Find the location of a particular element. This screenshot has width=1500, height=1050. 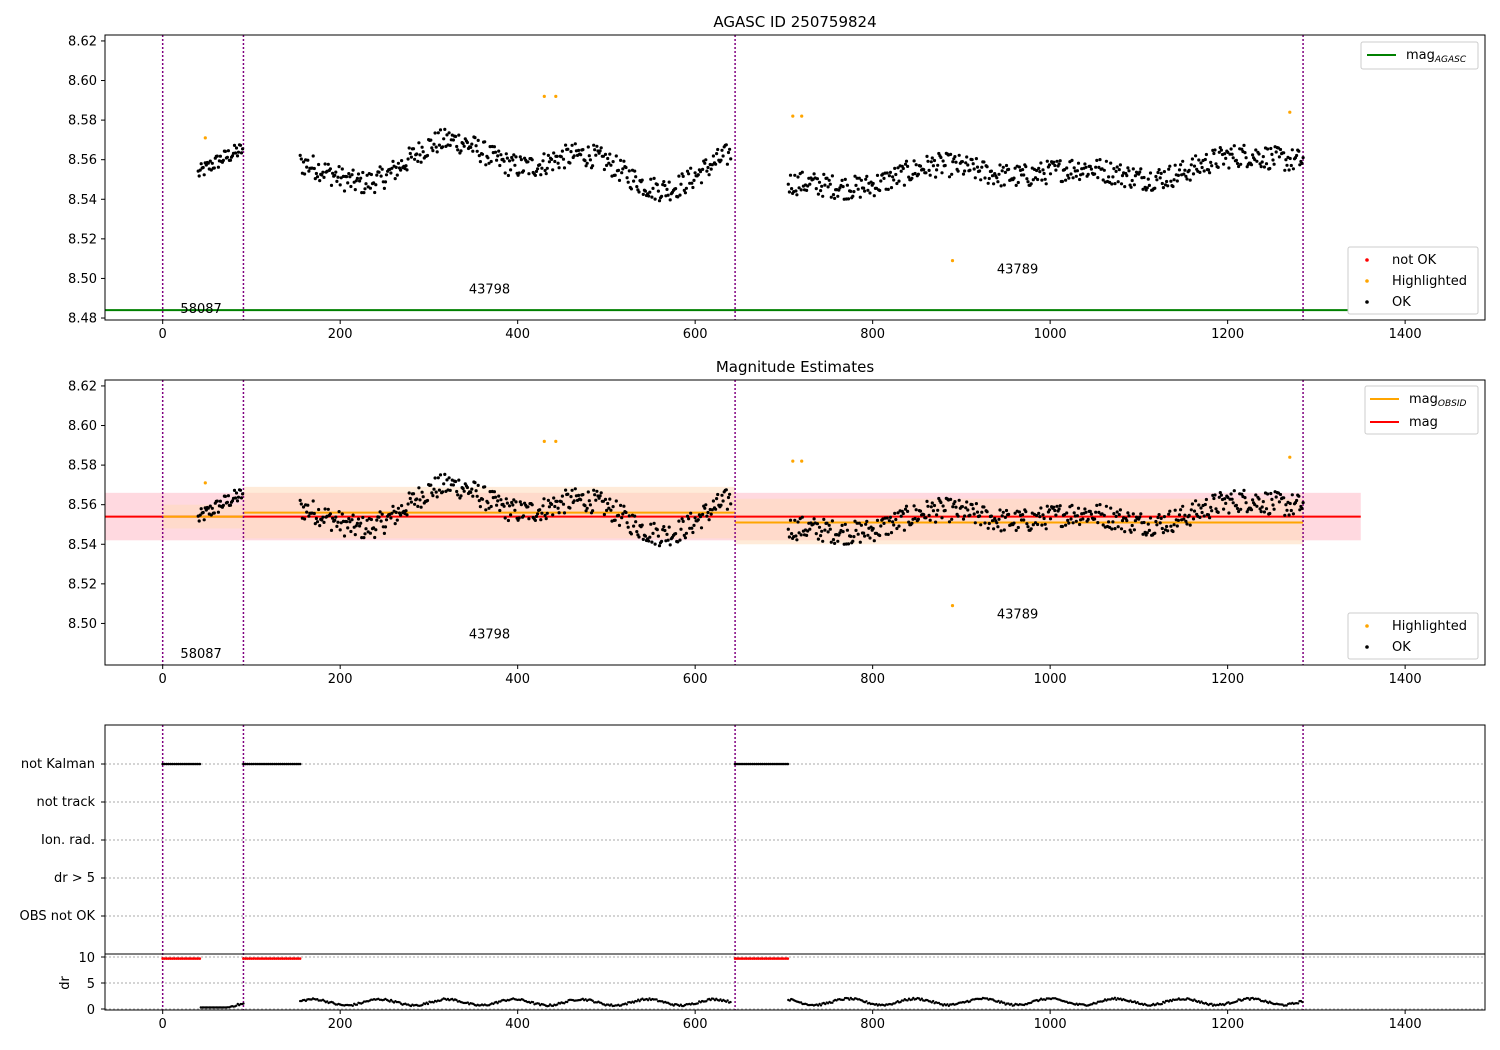

figure-title: AGASC ID 250759824 is located at coordinates (794, 22).